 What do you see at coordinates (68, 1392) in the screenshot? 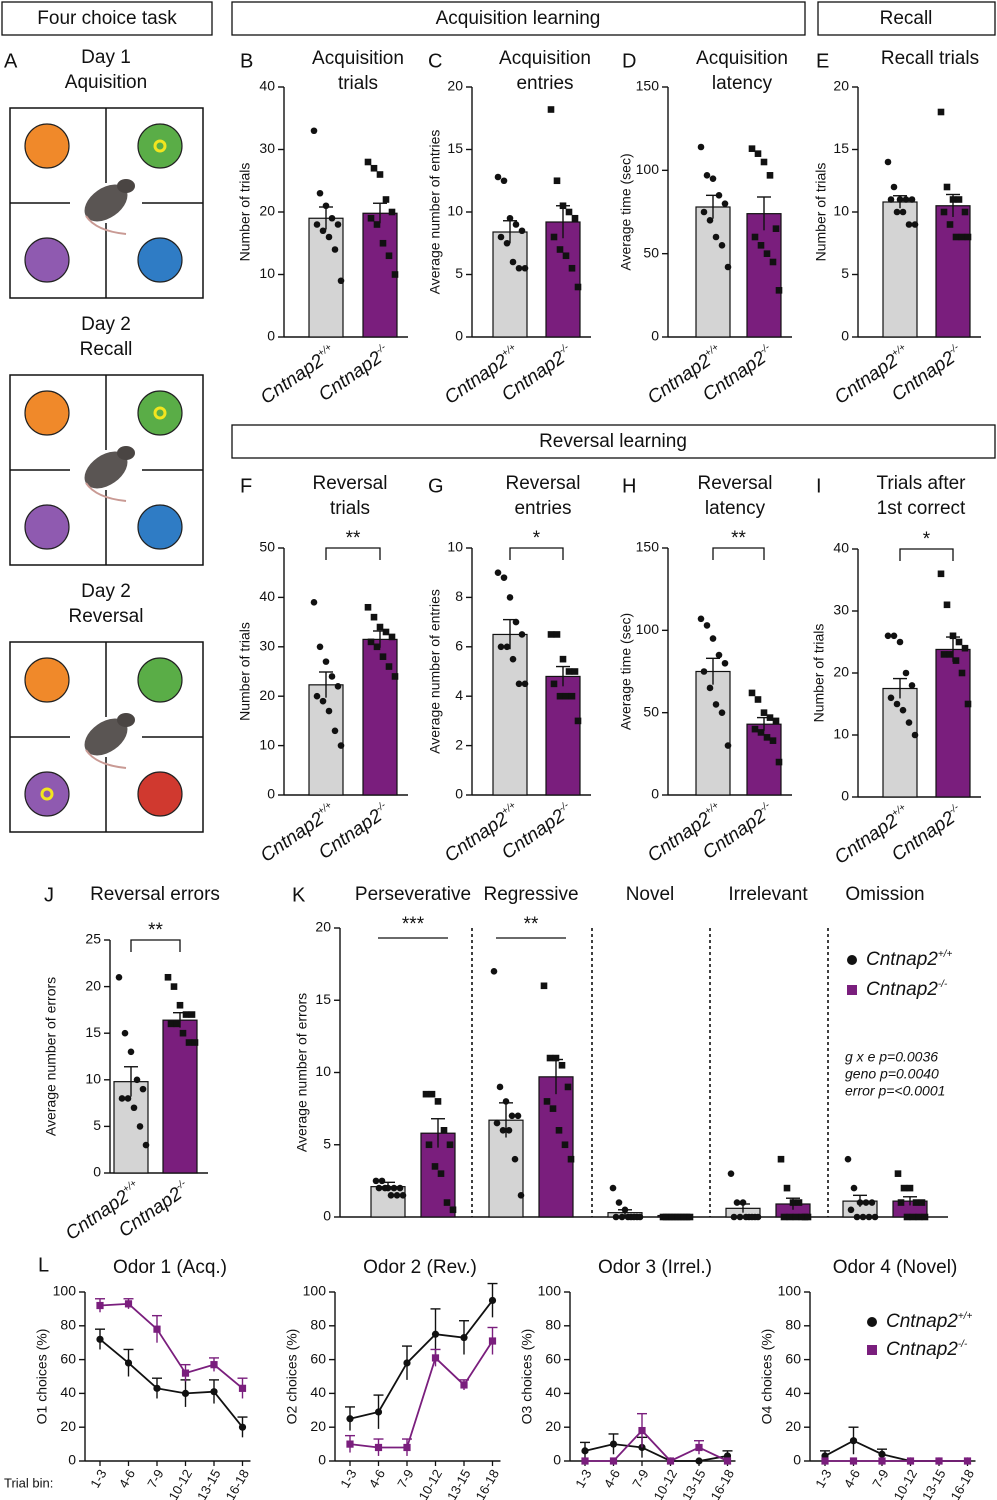
I see `y-tick-label: 40` at bounding box center [68, 1392].